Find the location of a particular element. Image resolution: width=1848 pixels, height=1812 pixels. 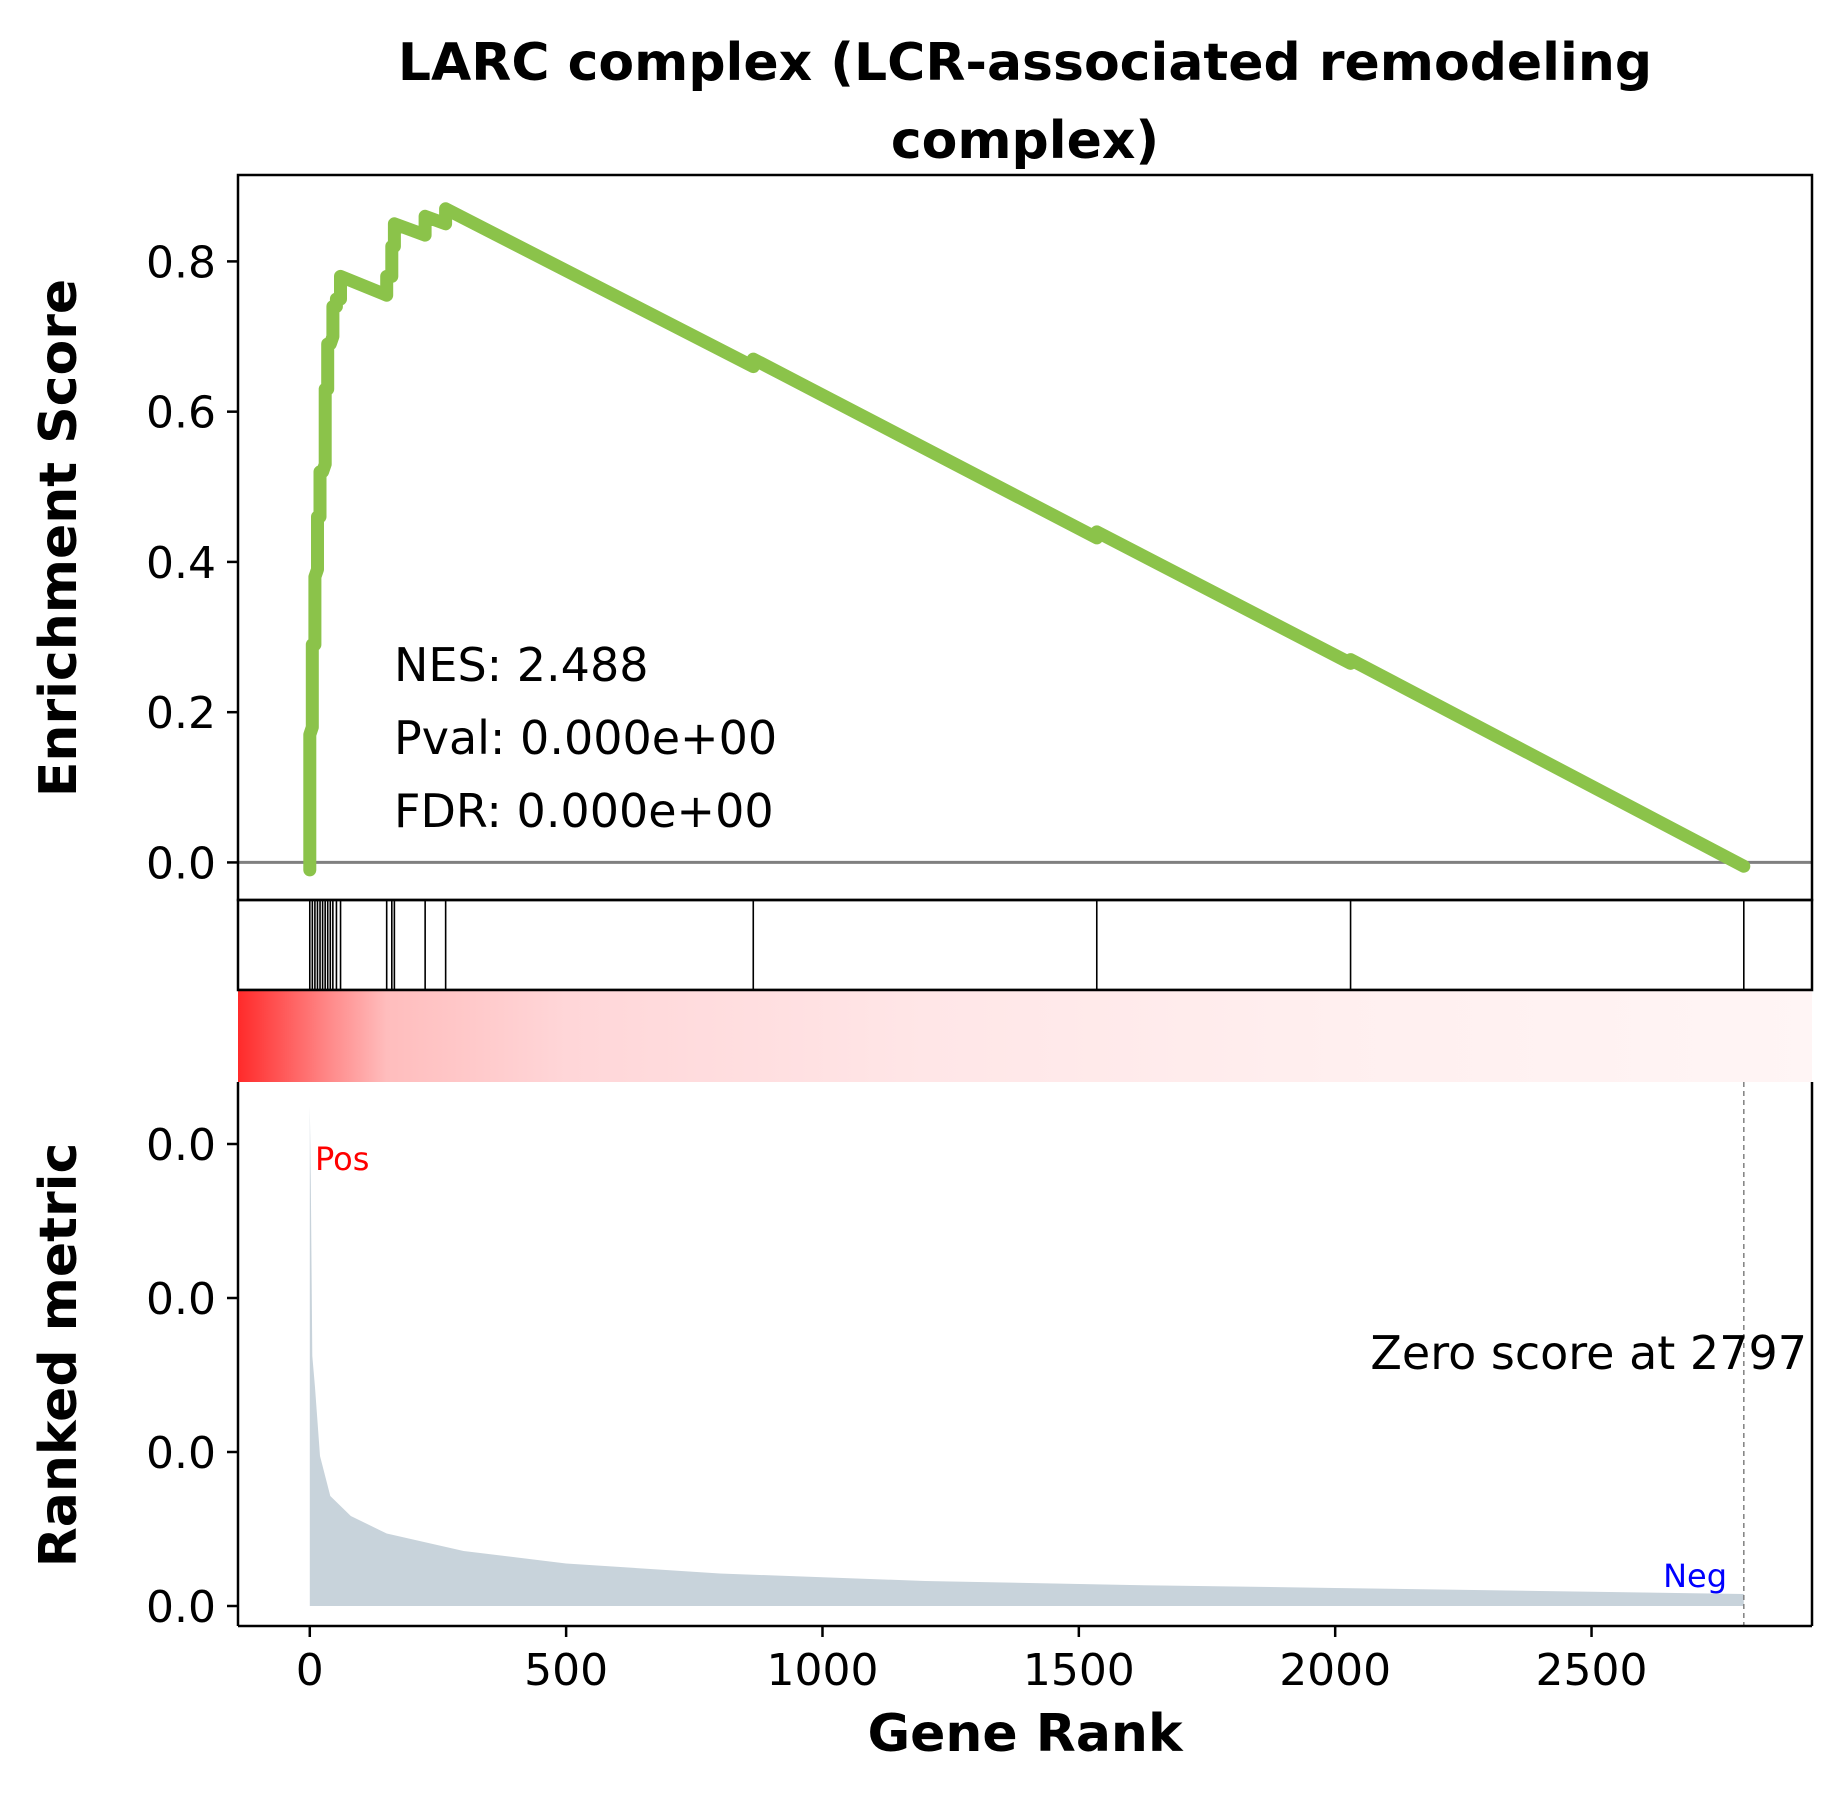

x-axis-label: Gene Rank is located at coordinates (1025, 1734).